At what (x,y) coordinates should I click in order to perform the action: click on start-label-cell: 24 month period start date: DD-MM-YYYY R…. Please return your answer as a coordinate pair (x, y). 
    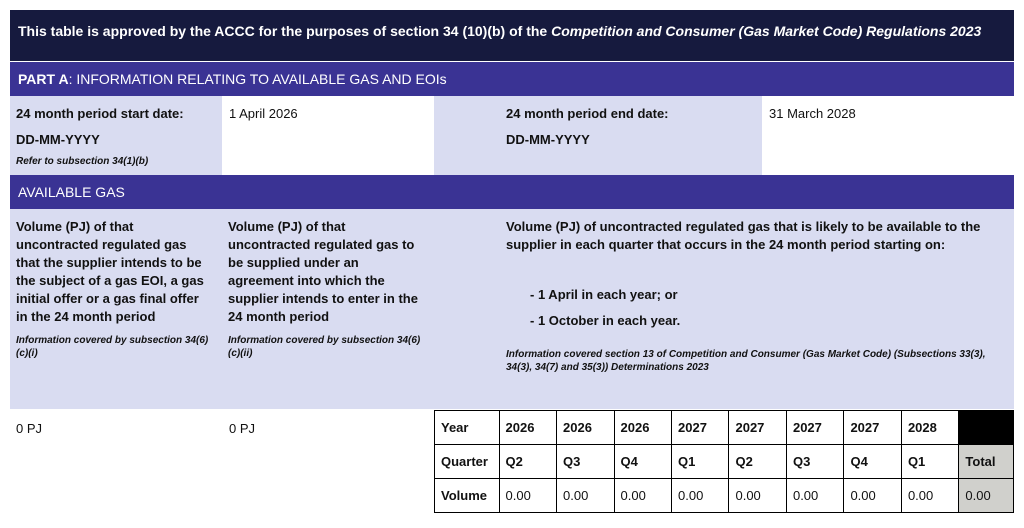
    Looking at the image, I should click on (116, 135).